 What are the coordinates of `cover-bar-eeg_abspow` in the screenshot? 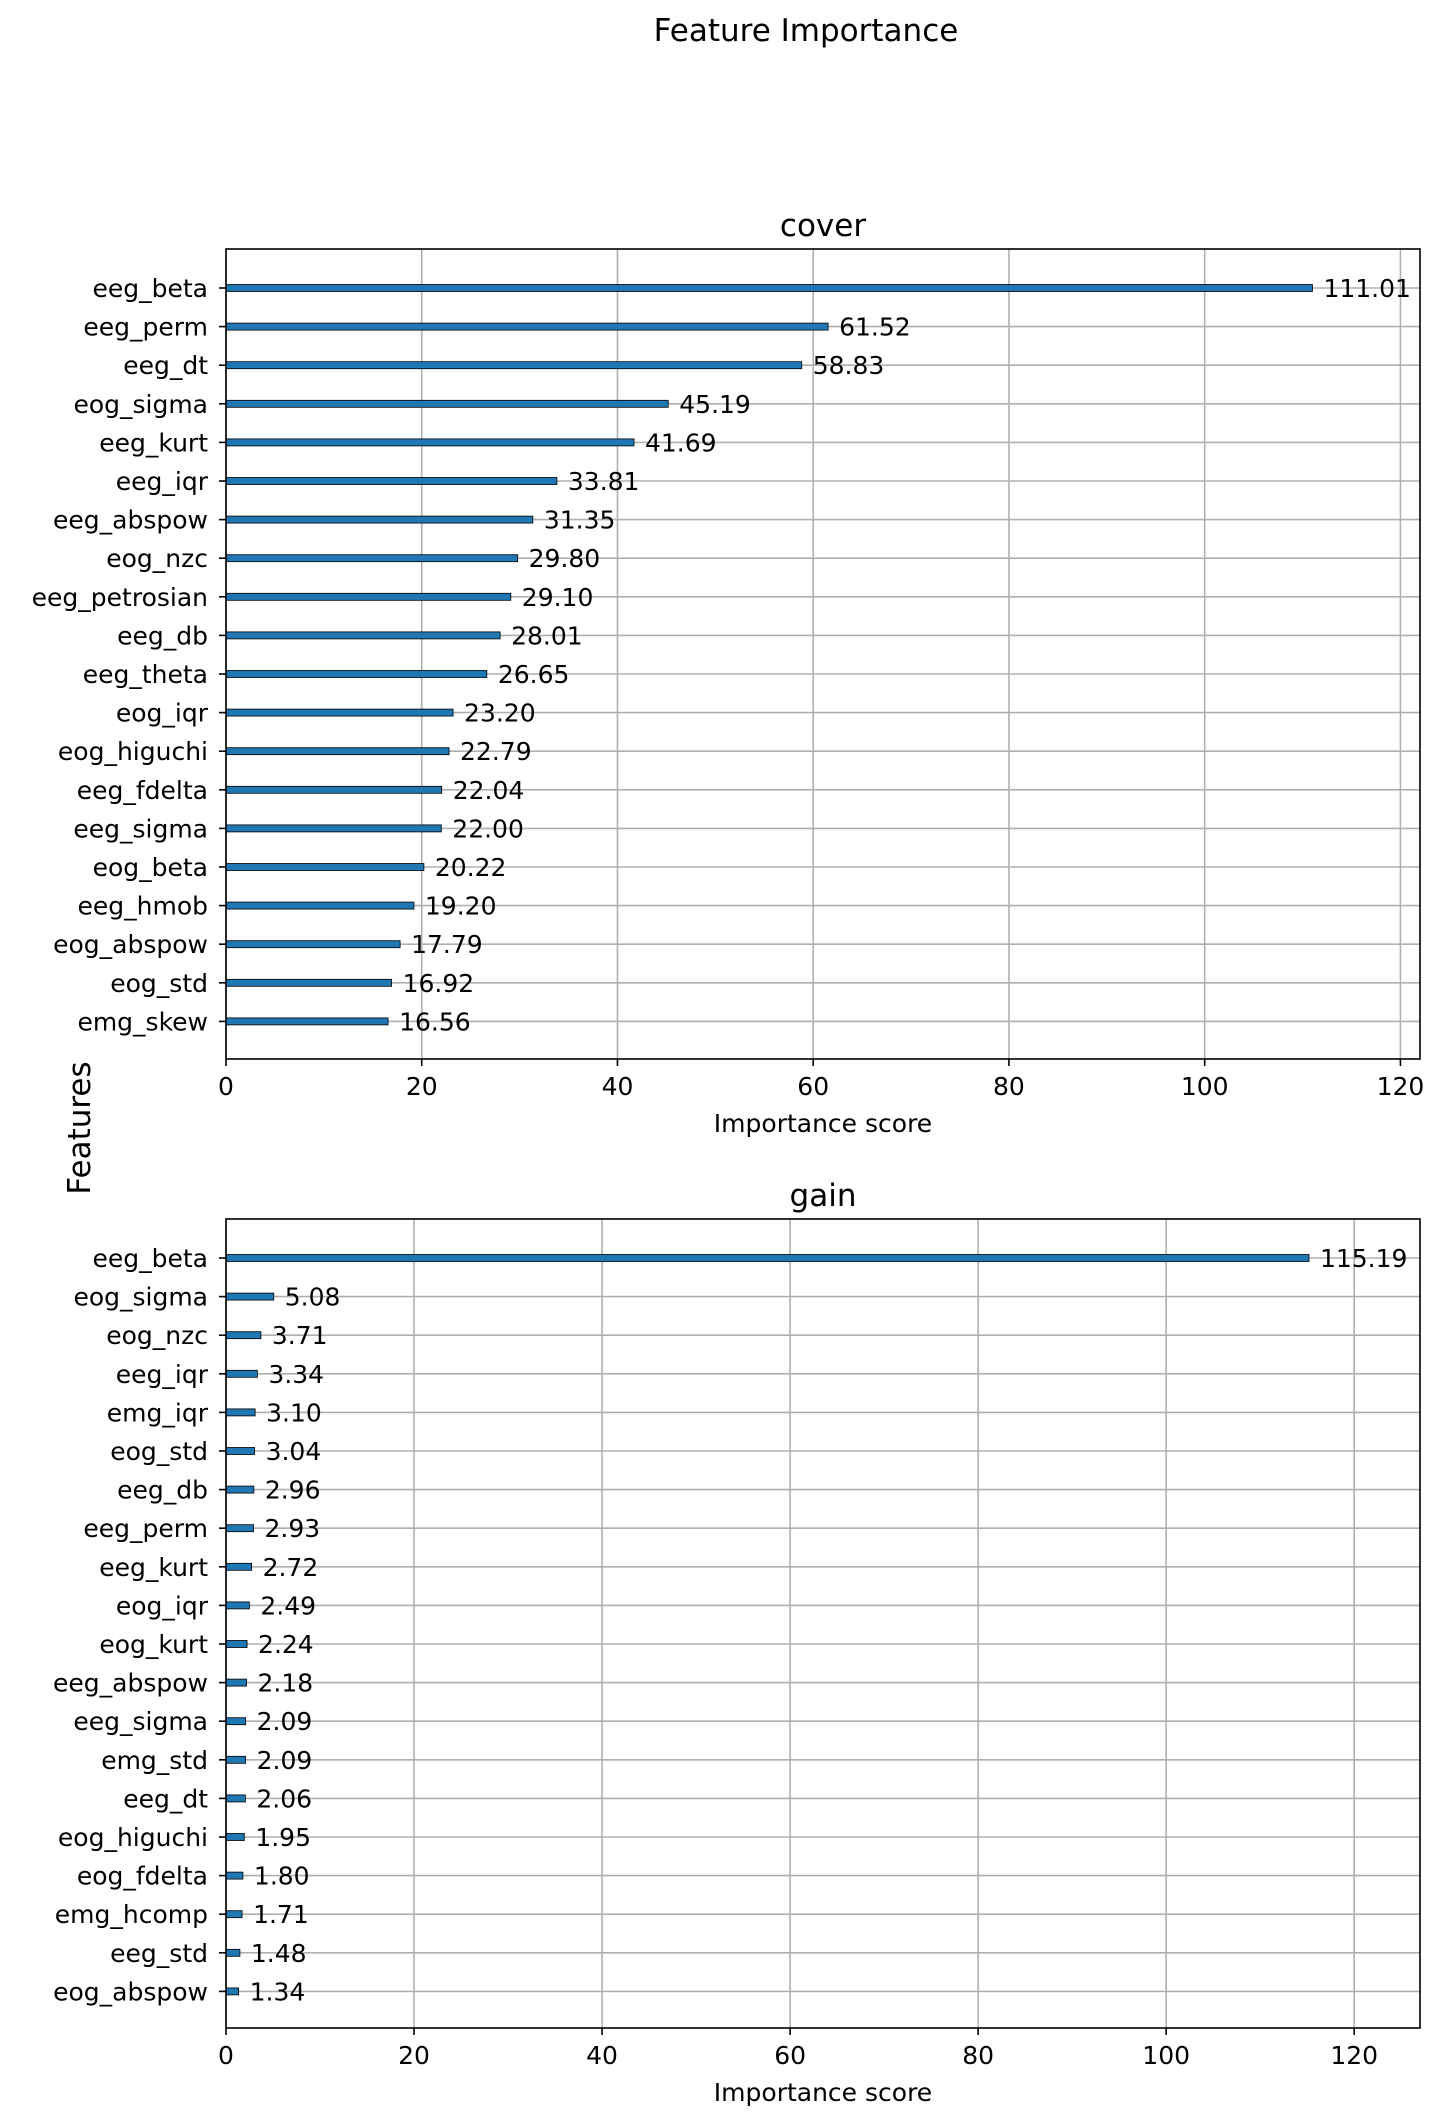 It's located at (379, 519).